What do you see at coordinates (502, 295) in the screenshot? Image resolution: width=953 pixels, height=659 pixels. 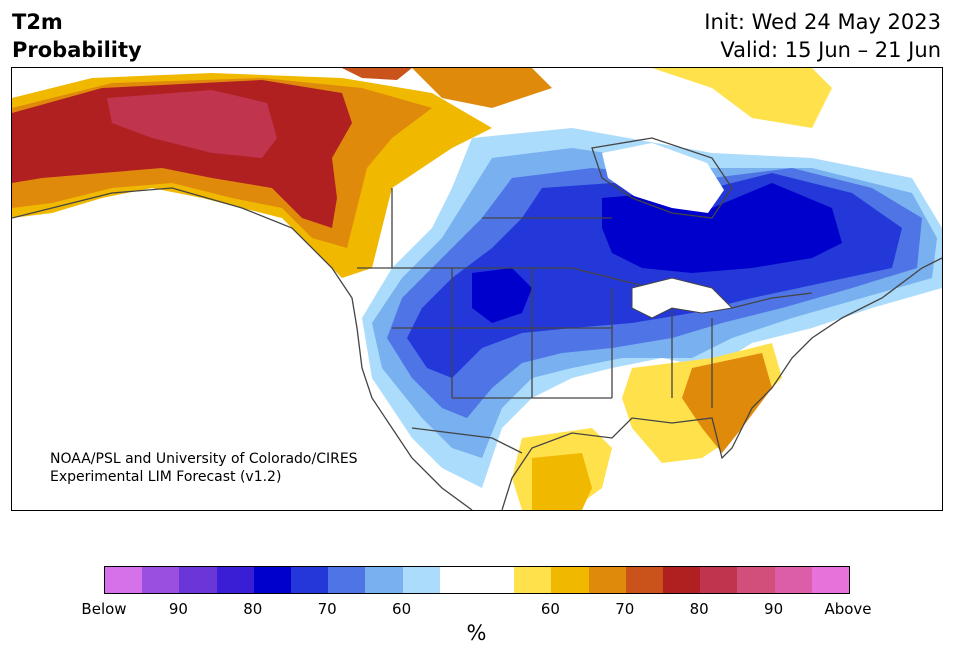 I see `region-navy-plains` at bounding box center [502, 295].